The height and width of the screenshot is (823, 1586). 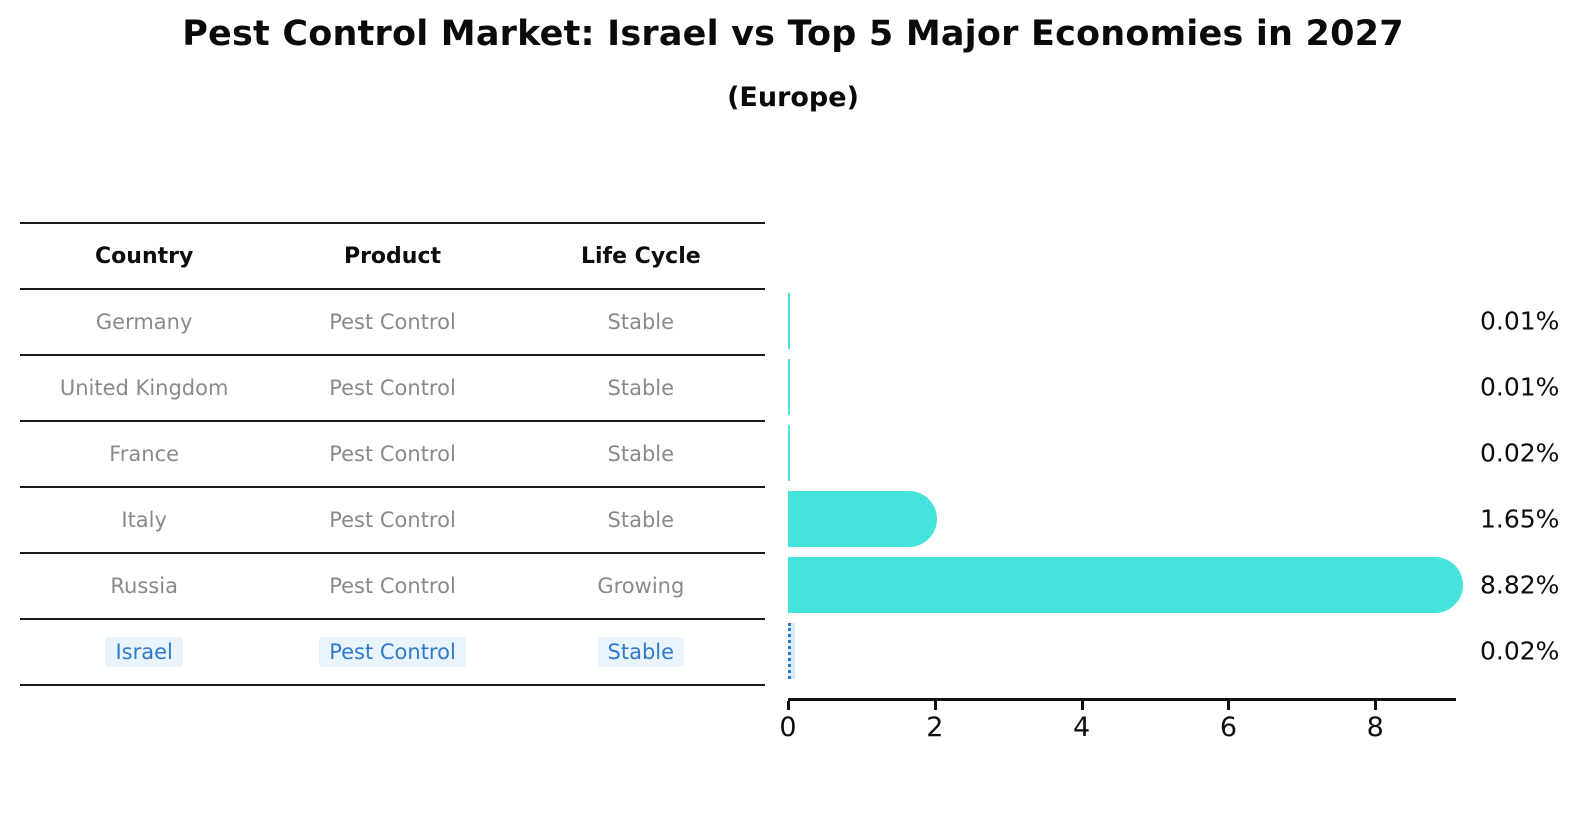 I want to click on column-header-country: Country, so click(x=144, y=256).